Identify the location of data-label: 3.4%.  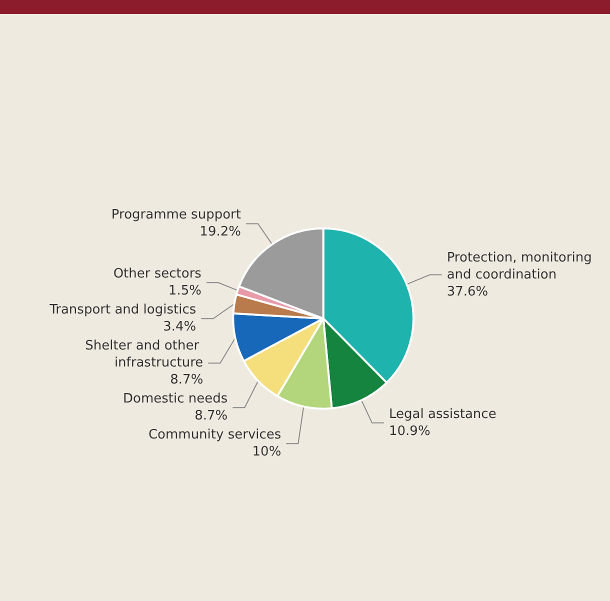
(179, 327).